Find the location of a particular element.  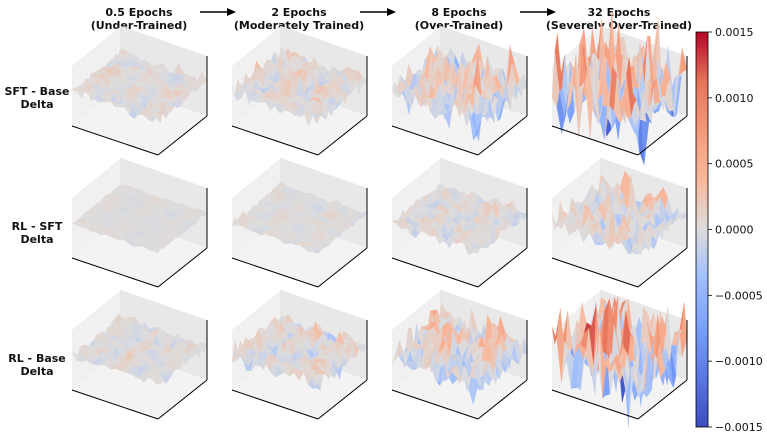

panel-r3-c1 is located at coordinates (139, 355).